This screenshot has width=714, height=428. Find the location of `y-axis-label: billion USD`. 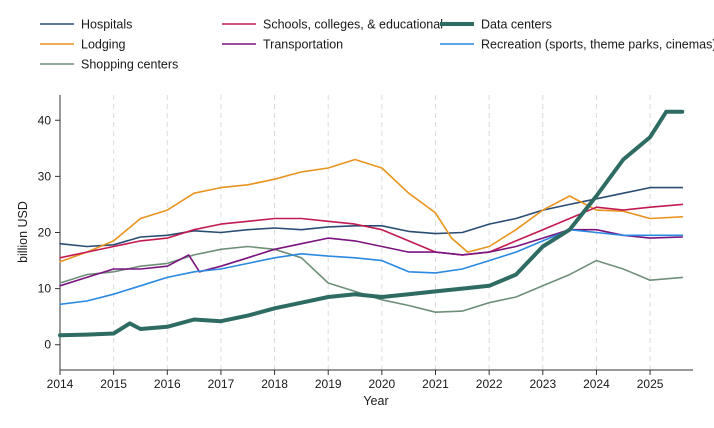

y-axis-label: billion USD is located at coordinates (23, 232).